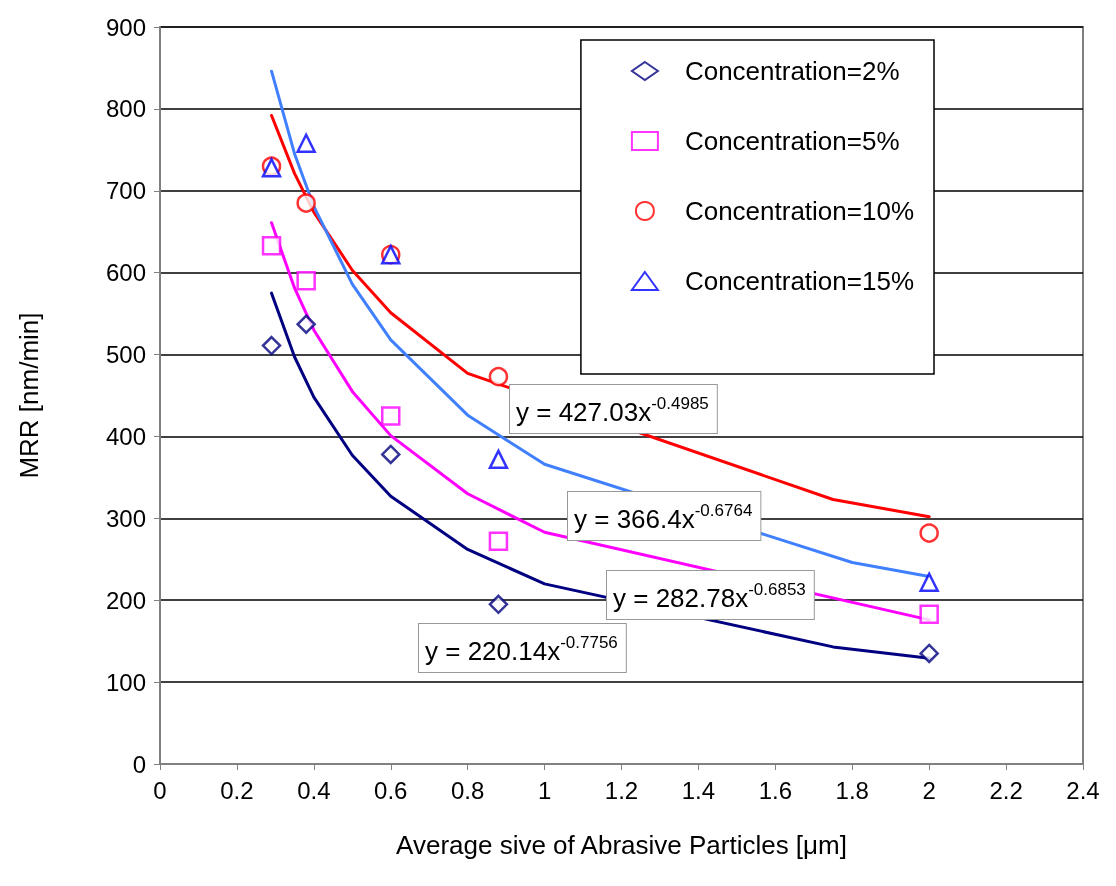  What do you see at coordinates (391, 790) in the screenshot?
I see `x-tick-label: 0.6` at bounding box center [391, 790].